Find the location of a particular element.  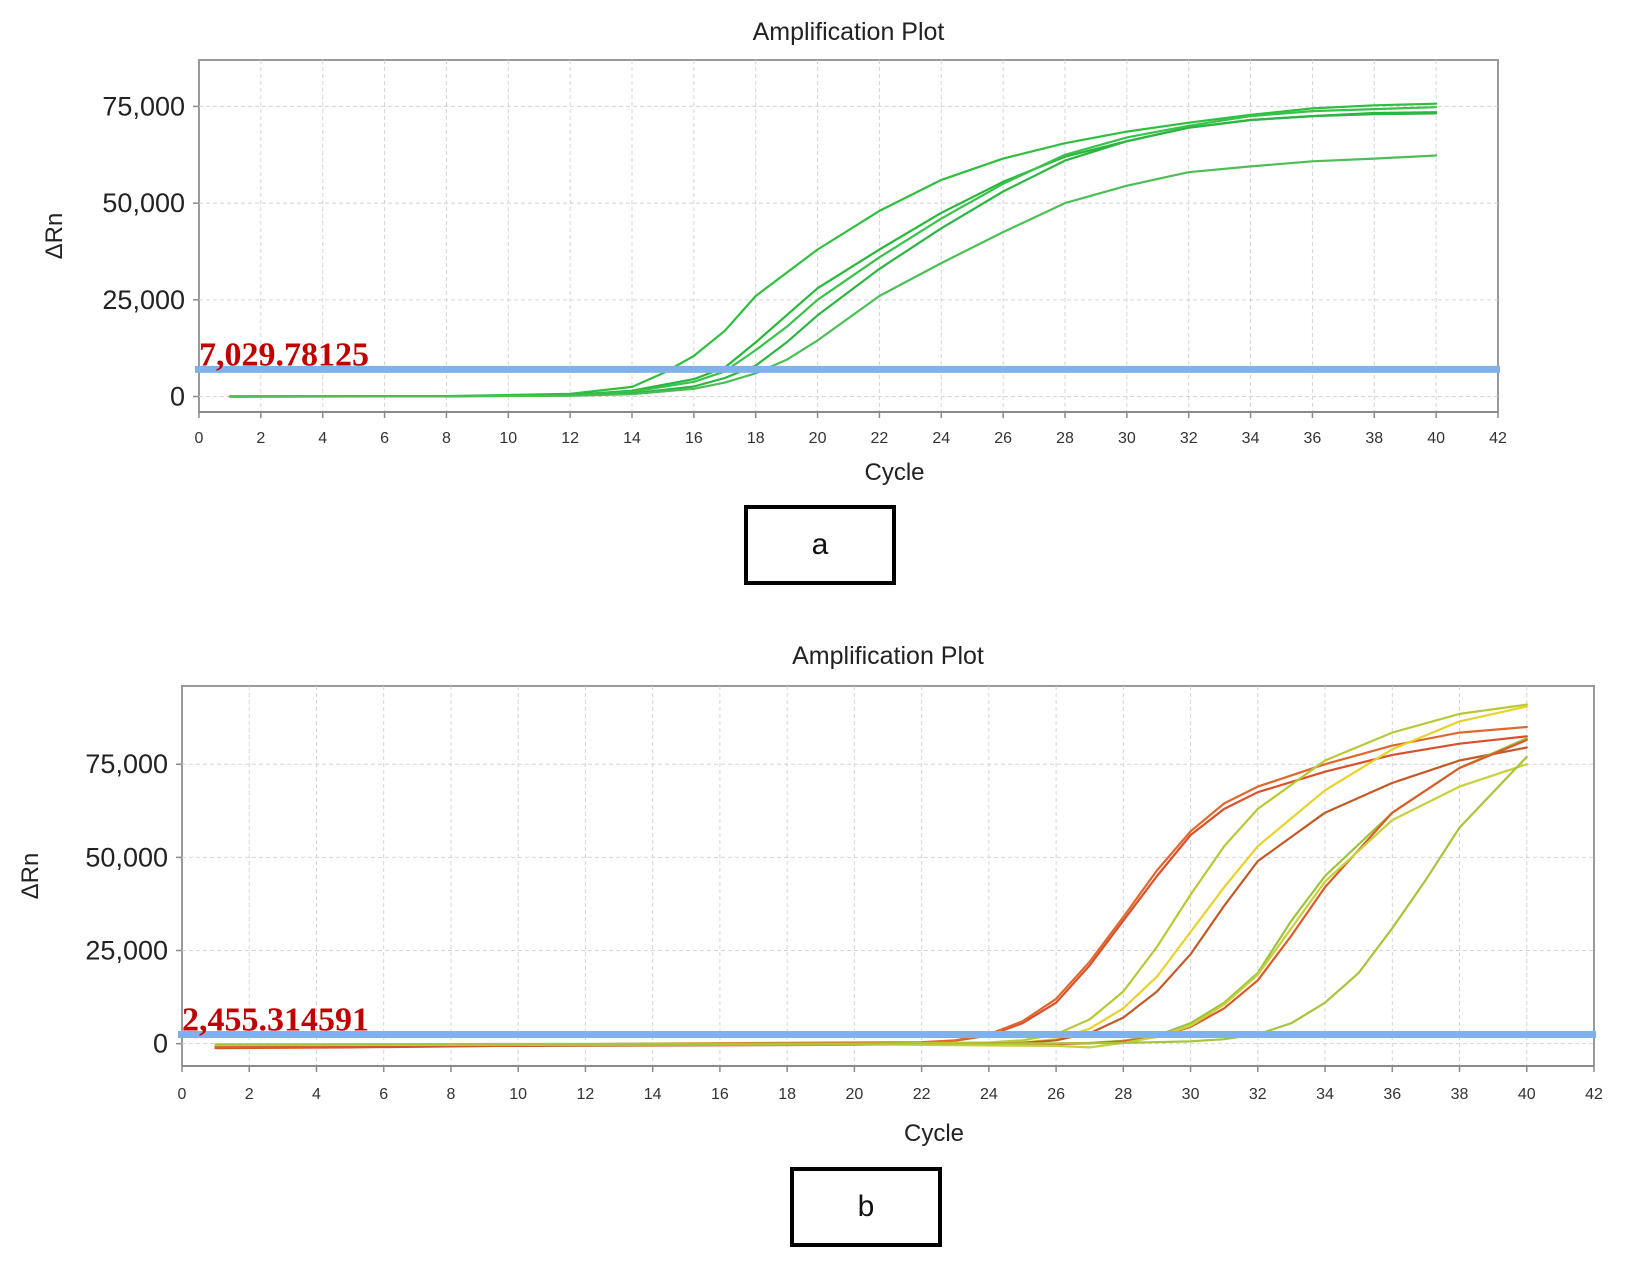

panel-label-b: b is located at coordinates (866, 1207).